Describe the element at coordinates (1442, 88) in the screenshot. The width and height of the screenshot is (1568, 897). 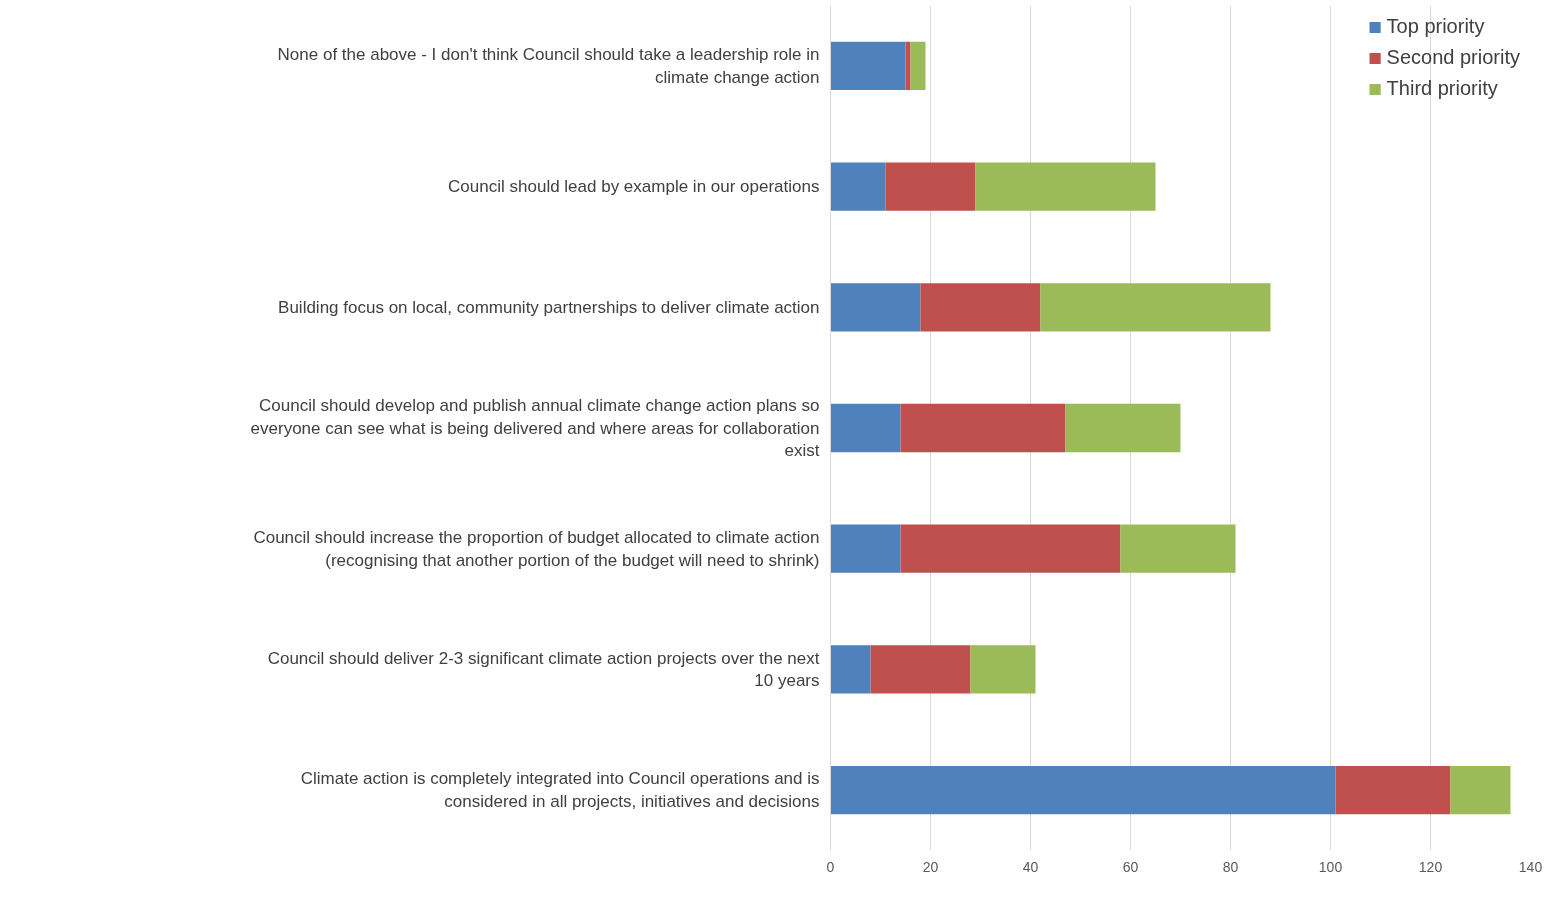
I see `legend-label: Third priority` at that location.